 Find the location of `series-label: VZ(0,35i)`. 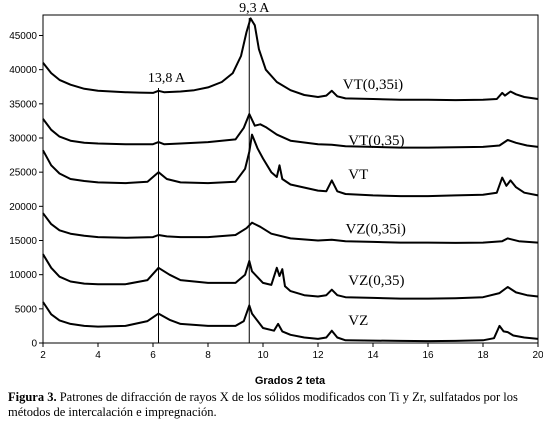

series-label: VZ(0,35i) is located at coordinates (376, 230).